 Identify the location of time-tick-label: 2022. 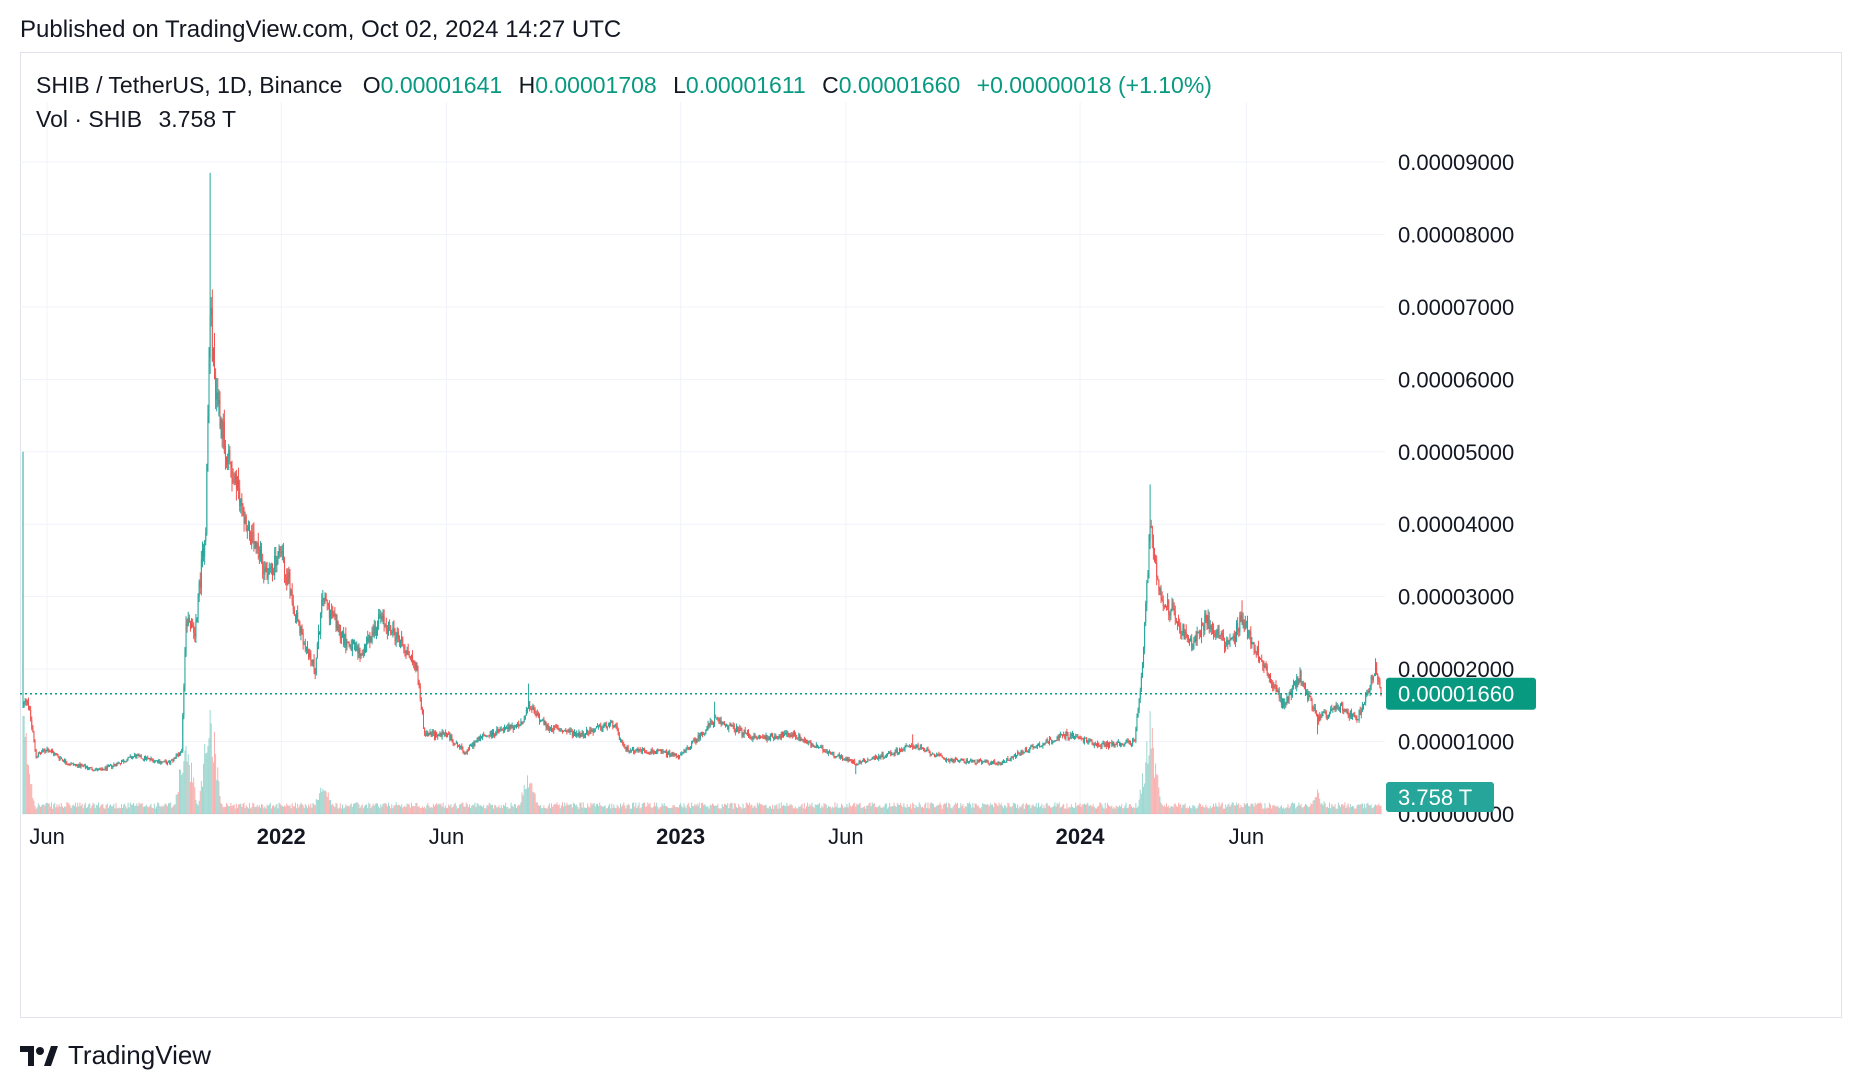
(281, 836).